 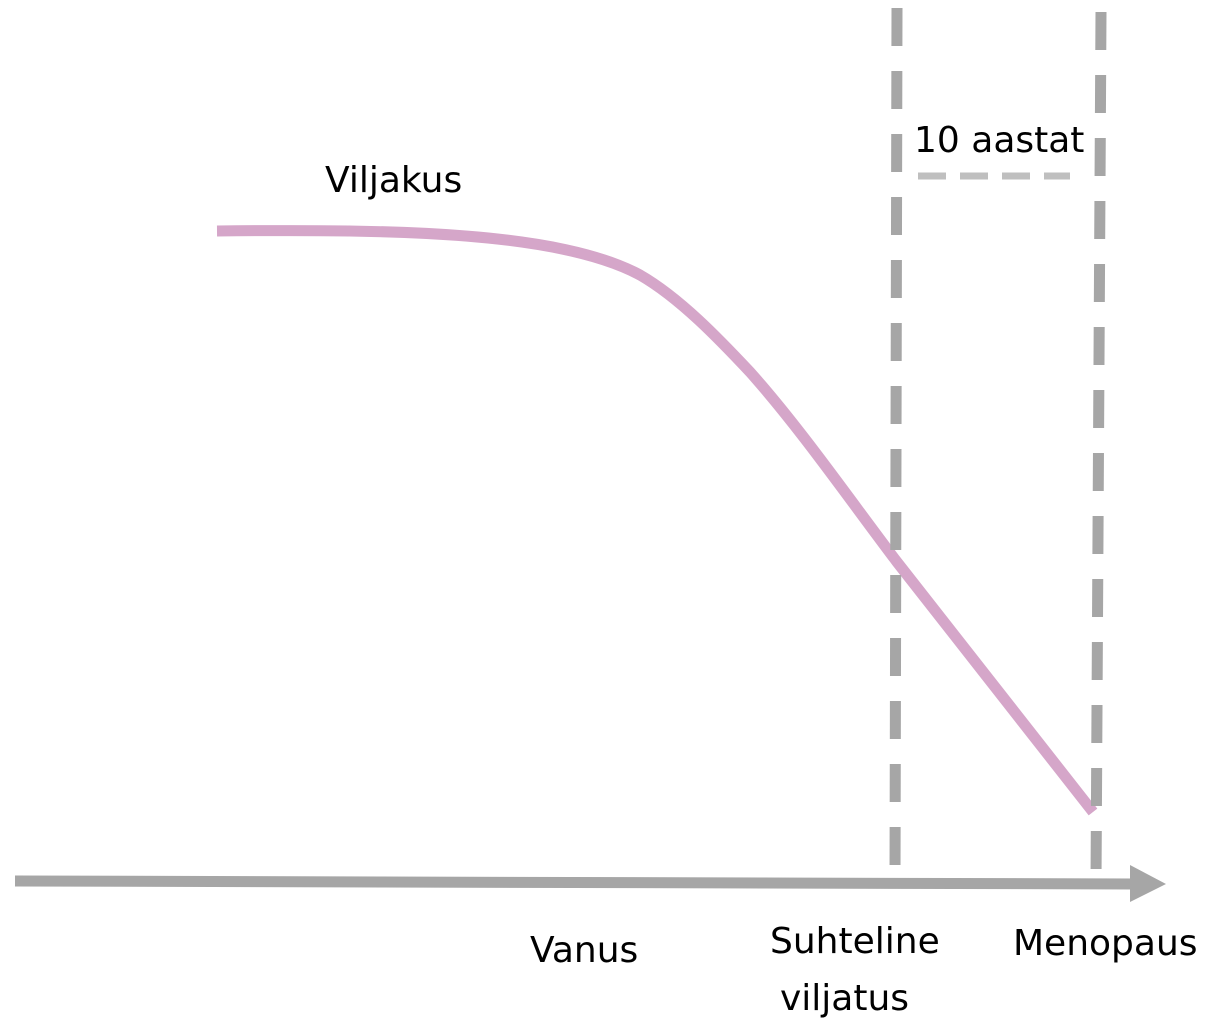 I want to click on interval-label: 10 aastat, so click(x=999, y=140).